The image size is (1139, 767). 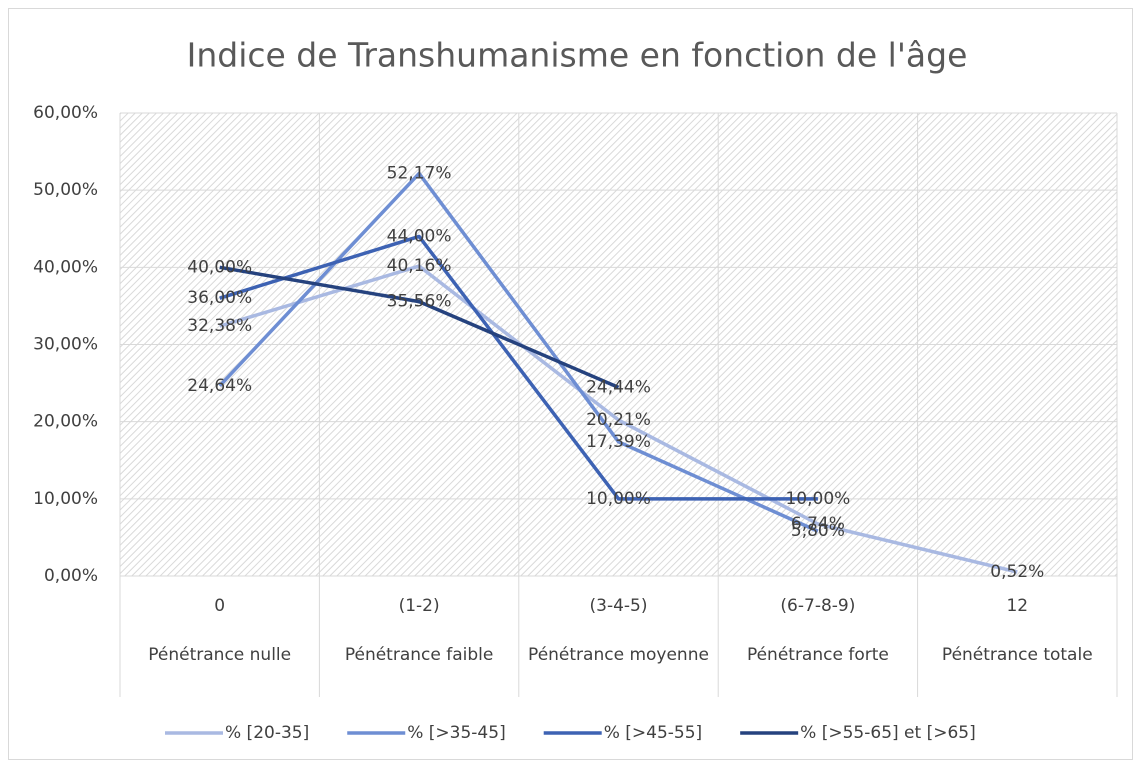 I want to click on data-label: 24,44%, so click(x=618, y=387).